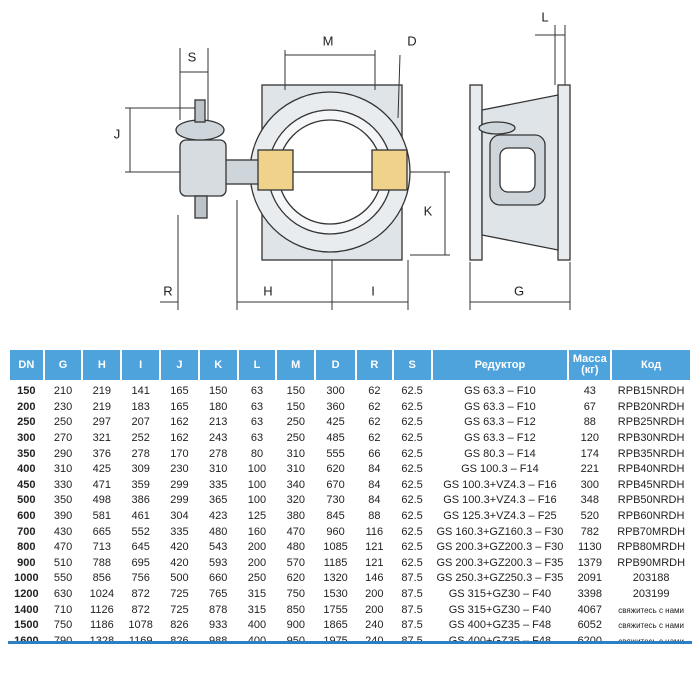 Image resolution: width=700 pixels, height=700 pixels. I want to click on table-cell: 570, so click(295, 562).